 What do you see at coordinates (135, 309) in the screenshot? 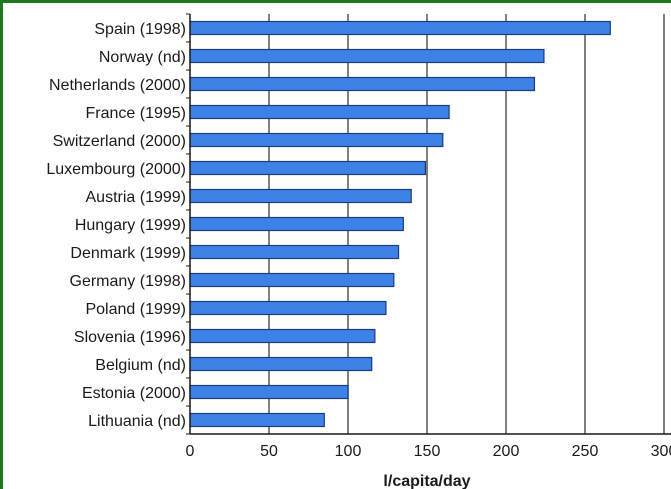
I see `category-label: Poland (1999)` at bounding box center [135, 309].